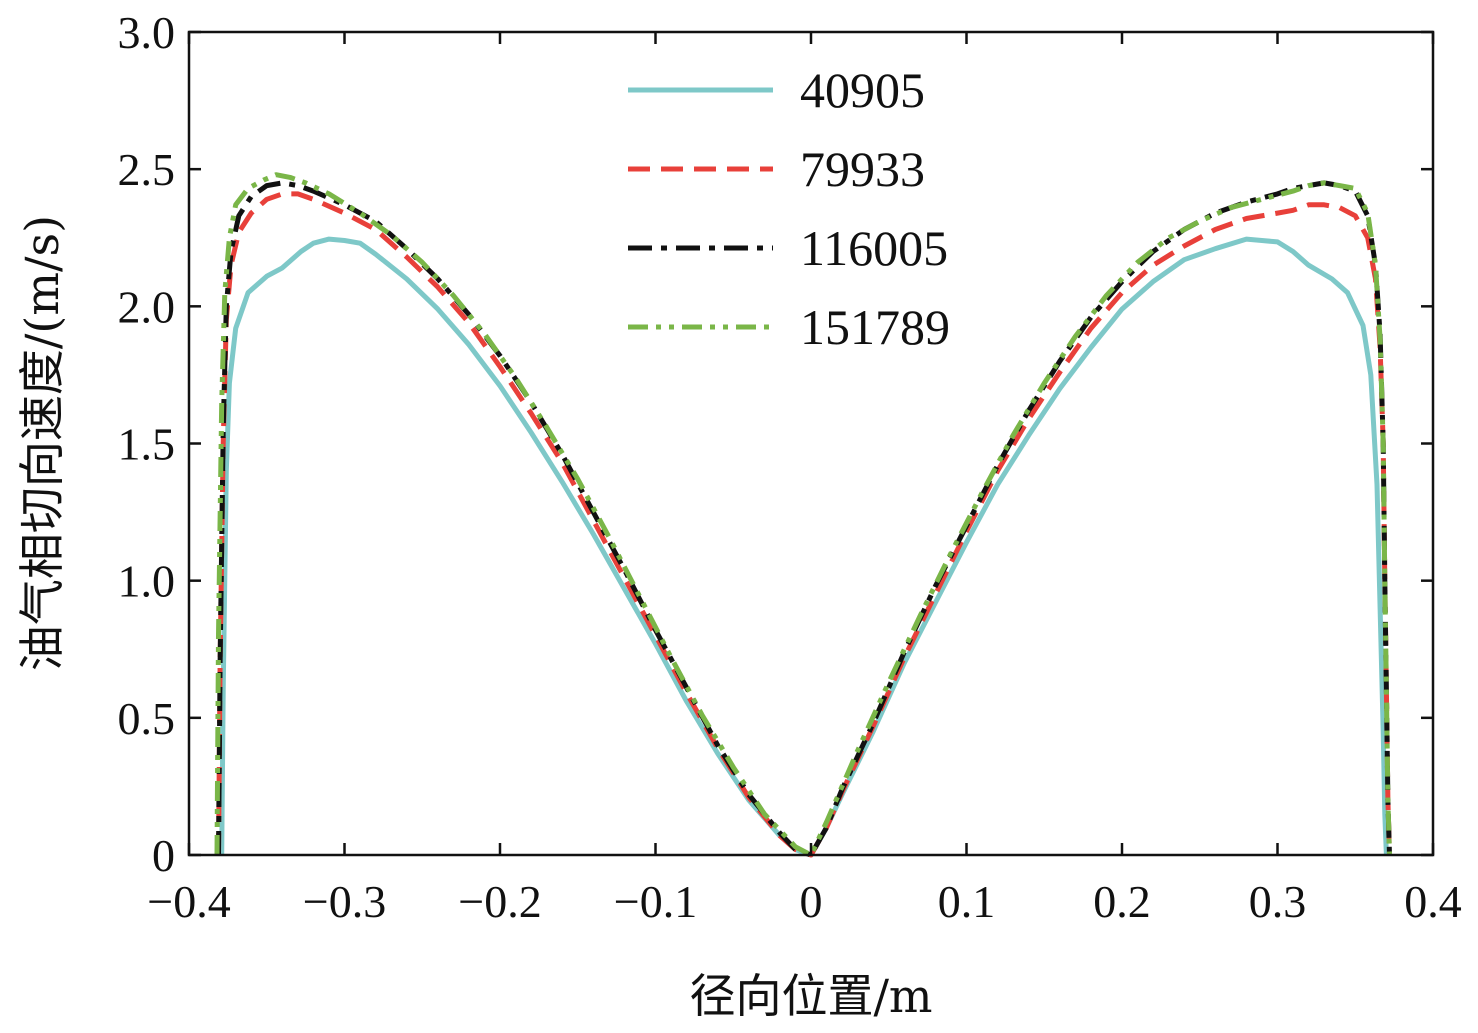 The image size is (1478, 1033). I want to click on x-tick-label: −0.4, so click(188, 901).